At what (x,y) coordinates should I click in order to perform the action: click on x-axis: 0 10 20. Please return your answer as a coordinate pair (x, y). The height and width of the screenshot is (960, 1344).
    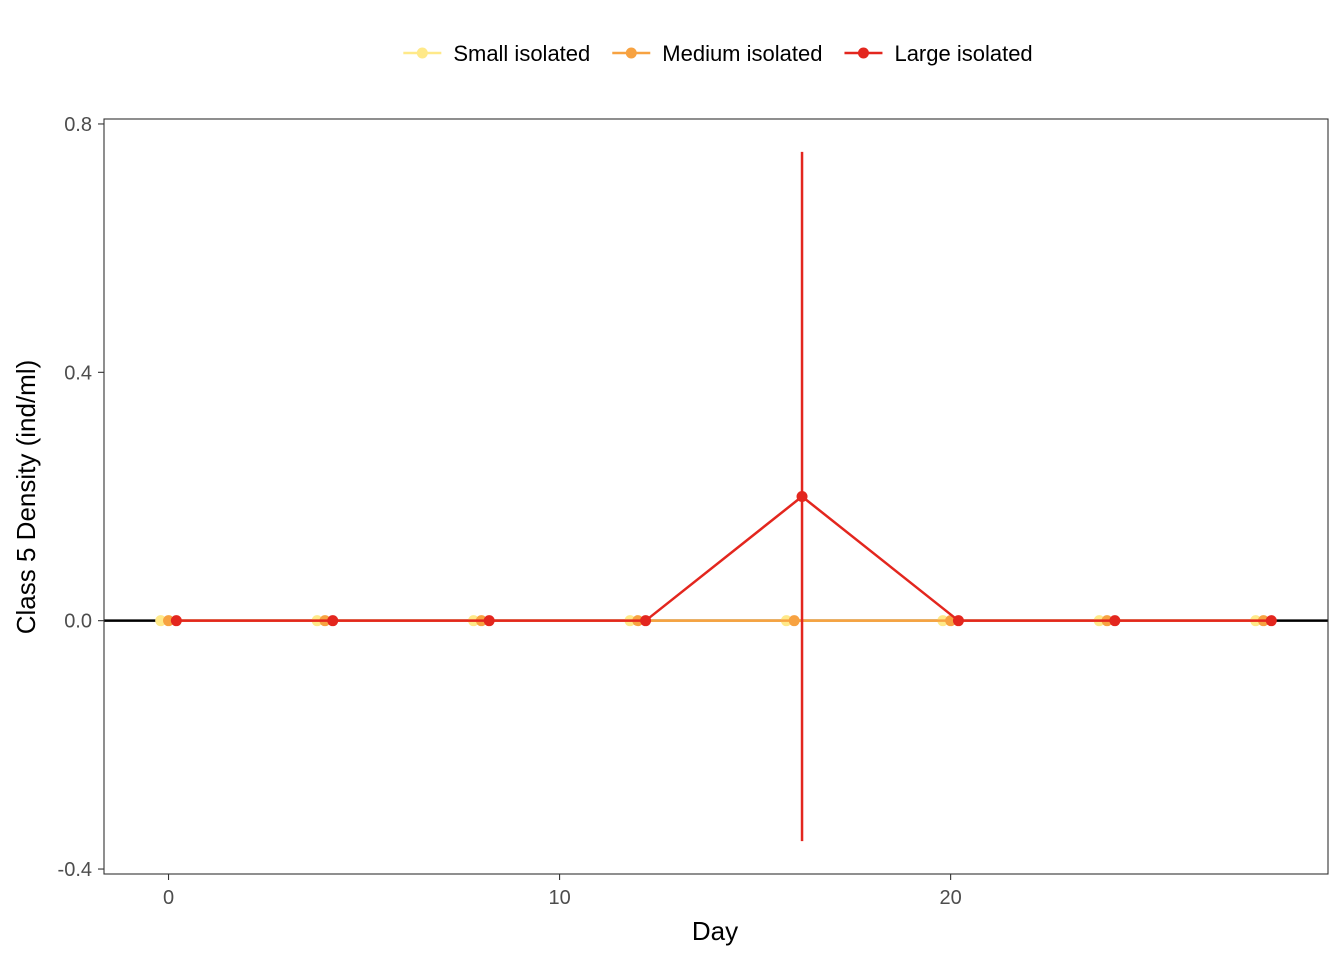
    Looking at the image, I should click on (562, 891).